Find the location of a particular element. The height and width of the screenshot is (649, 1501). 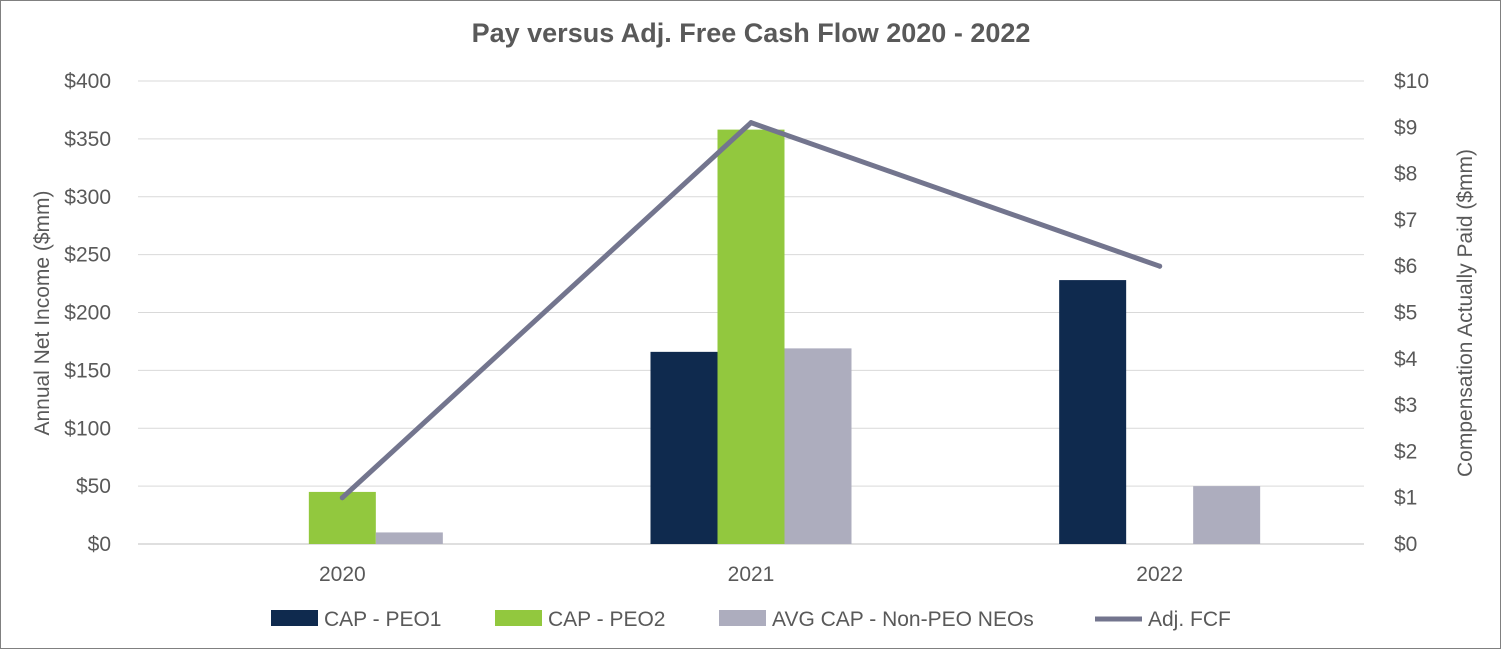

bar-cap-peo1-2021 is located at coordinates (684, 447).